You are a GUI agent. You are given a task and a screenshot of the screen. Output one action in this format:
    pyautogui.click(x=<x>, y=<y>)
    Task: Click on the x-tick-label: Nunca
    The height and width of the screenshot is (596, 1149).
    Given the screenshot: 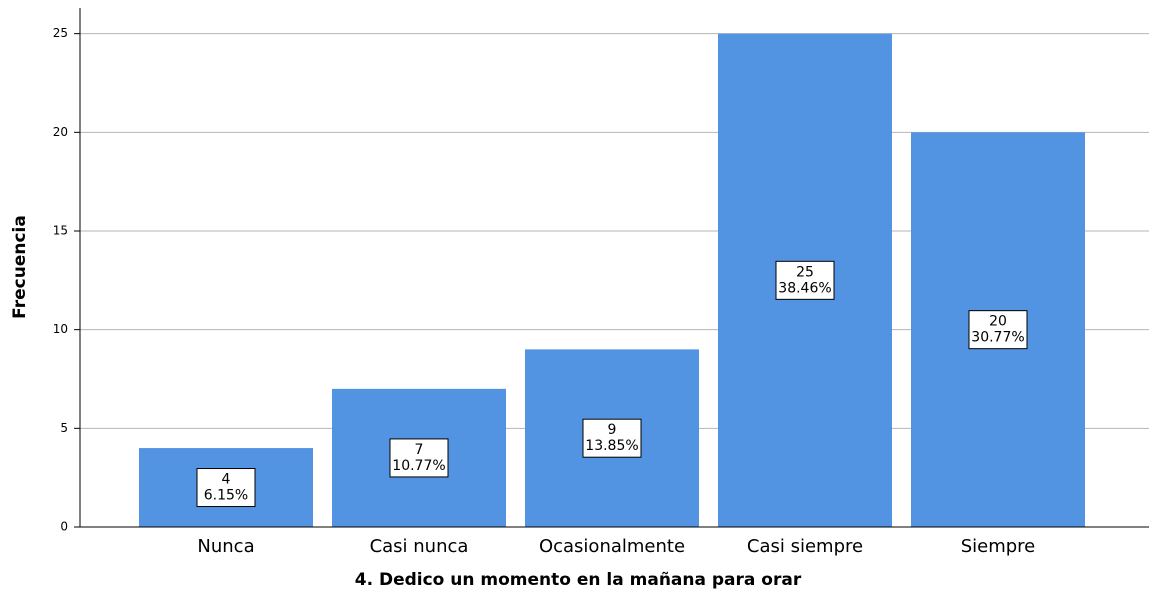 What is the action you would take?
    pyautogui.click(x=225, y=546)
    